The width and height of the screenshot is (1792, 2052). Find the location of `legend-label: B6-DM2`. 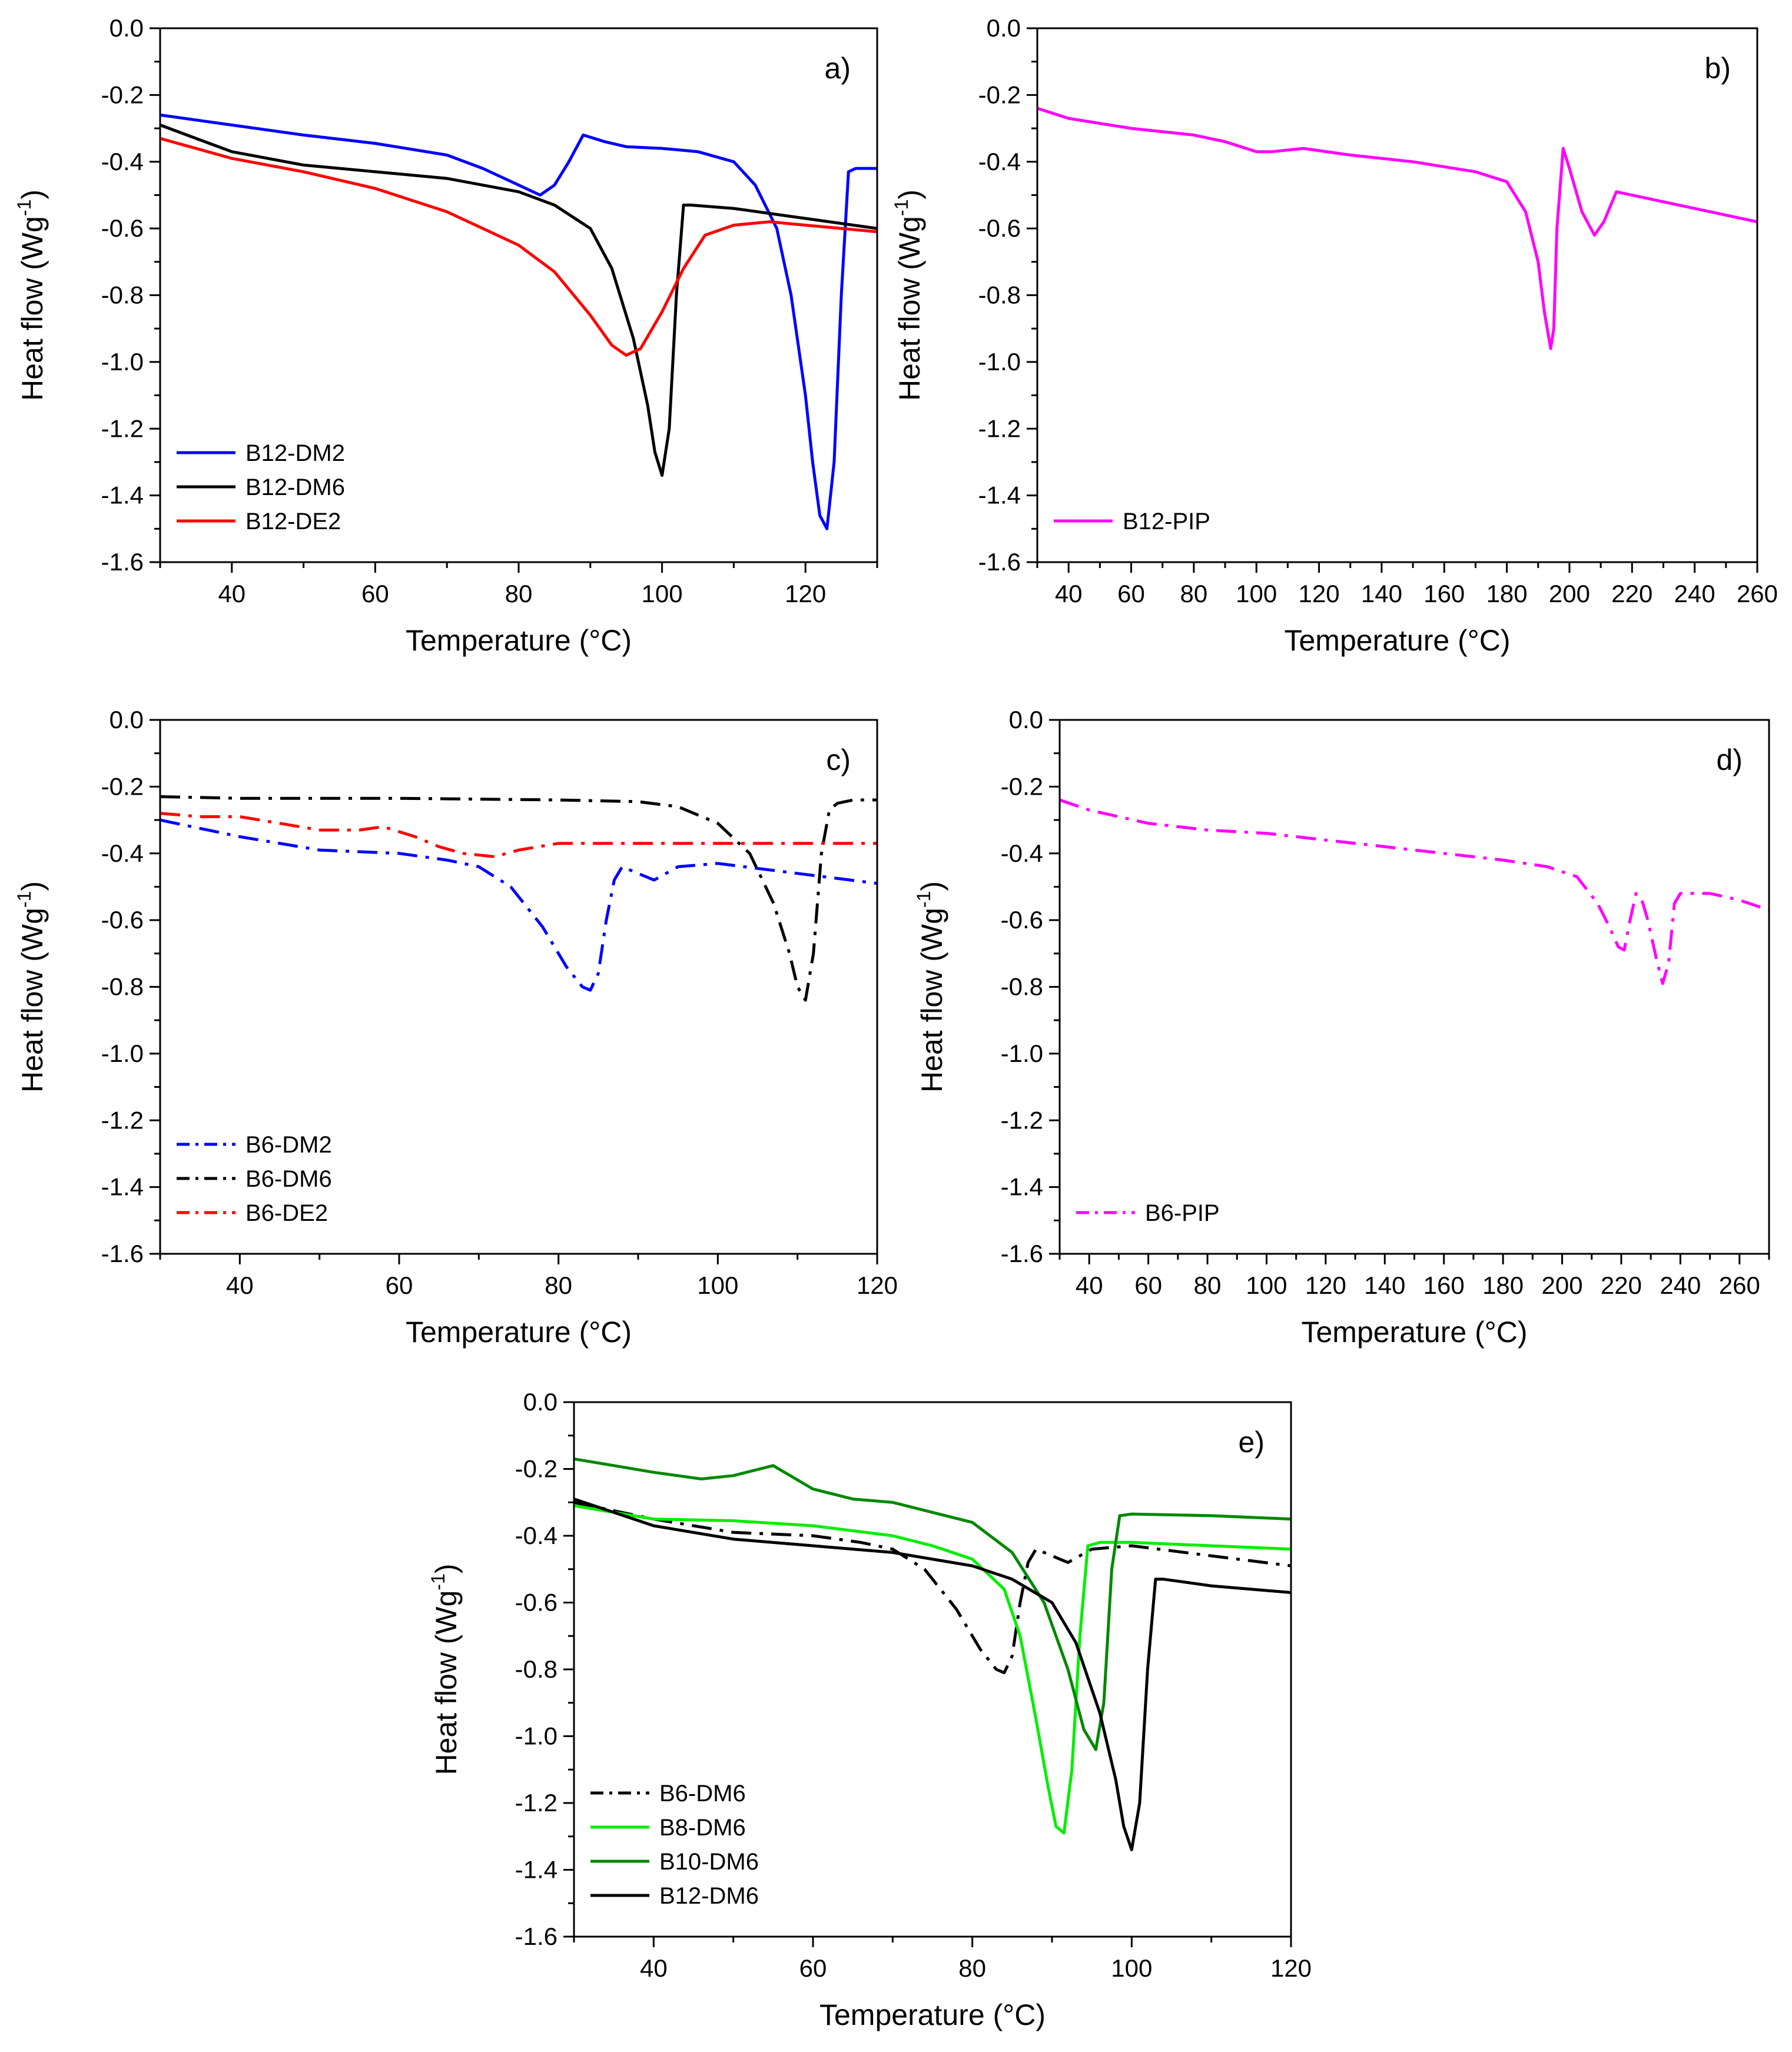

legend-label: B6-DM2 is located at coordinates (288, 1145).